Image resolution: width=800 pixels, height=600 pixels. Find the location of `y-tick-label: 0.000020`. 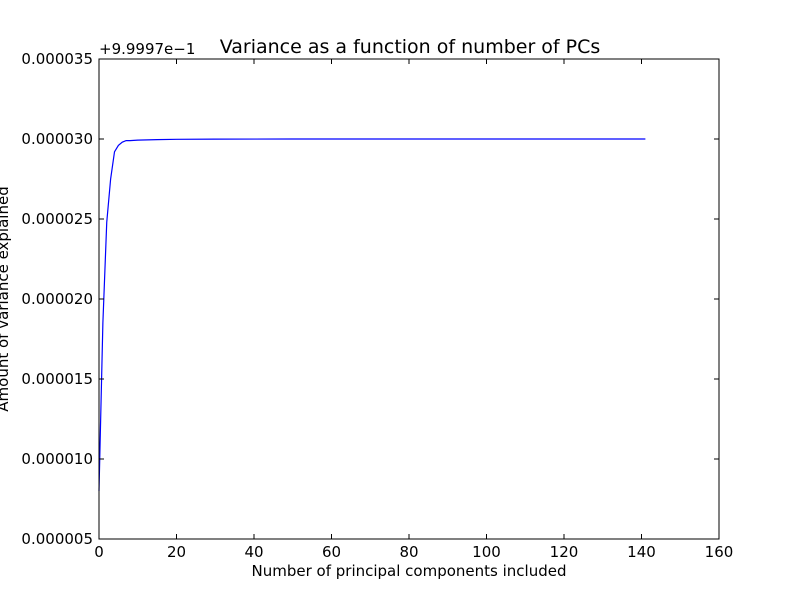

y-tick-label: 0.000020 is located at coordinates (57, 299).